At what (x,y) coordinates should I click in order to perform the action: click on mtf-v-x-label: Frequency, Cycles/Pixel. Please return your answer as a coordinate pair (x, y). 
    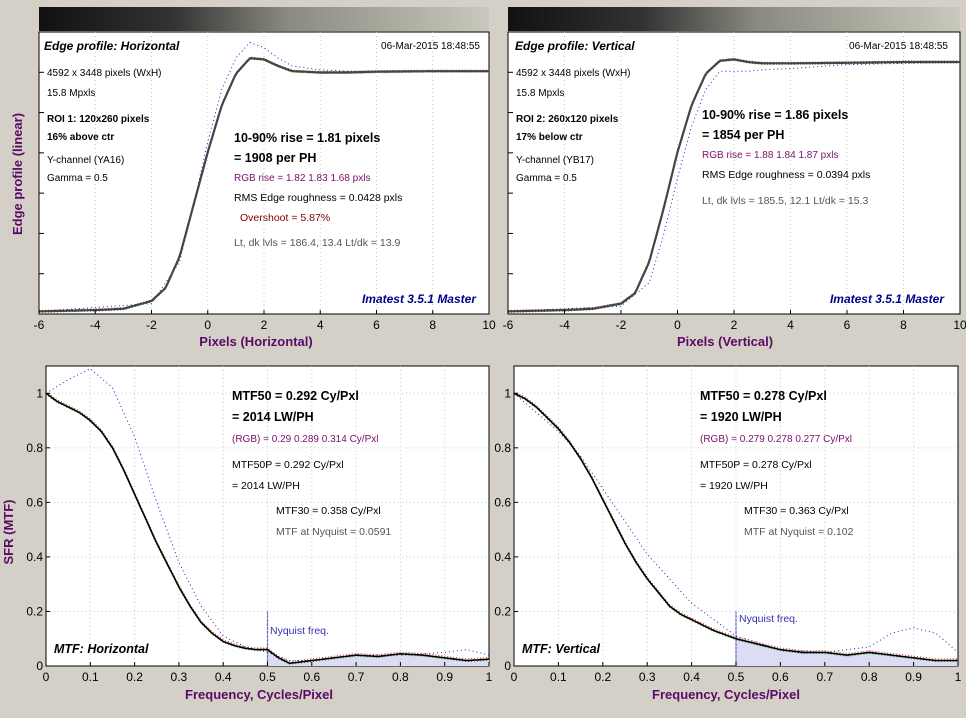
    Looking at the image, I should click on (726, 694).